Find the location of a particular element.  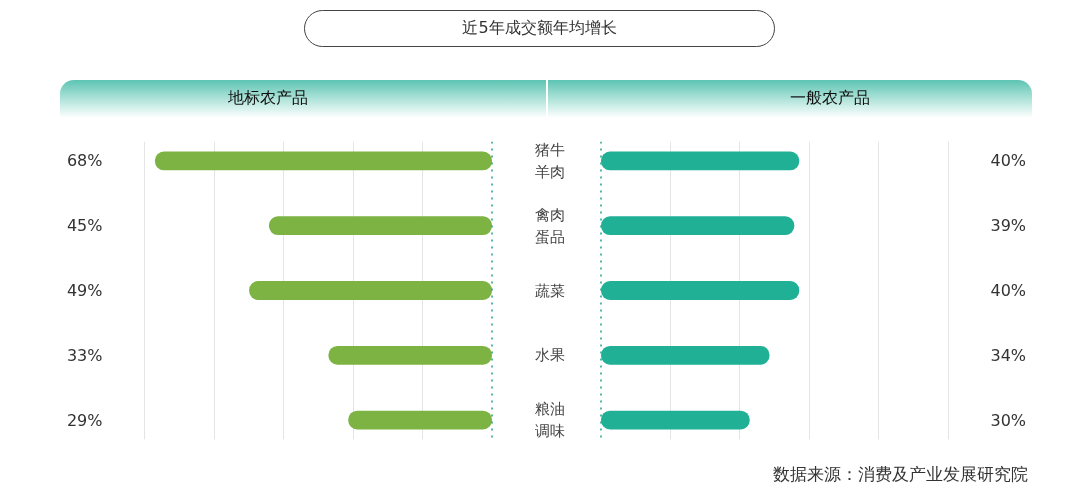

y-tick-label: 粮油调味 is located at coordinates (549, 420).